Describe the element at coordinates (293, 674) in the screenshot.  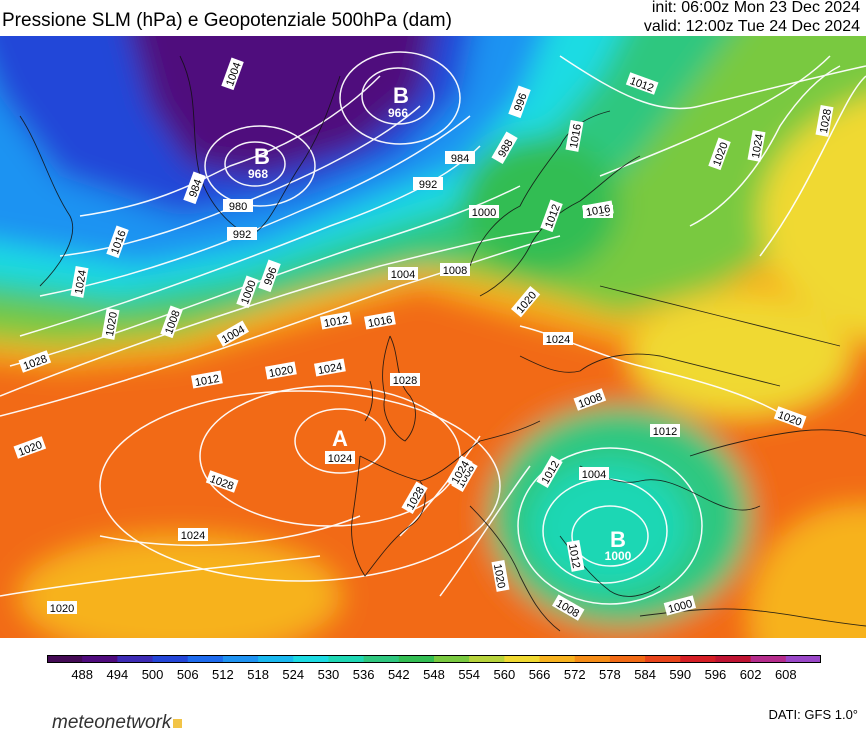
I see `colorbar-tick-label: 524` at that location.